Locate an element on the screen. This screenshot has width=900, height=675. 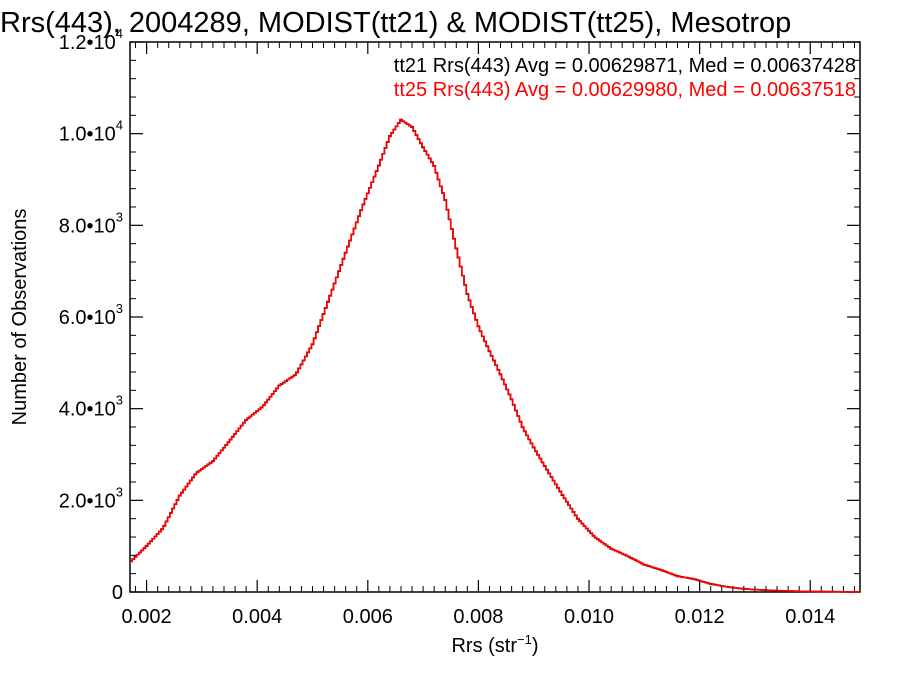
x-tick-label: 0.006 is located at coordinates (368, 617).